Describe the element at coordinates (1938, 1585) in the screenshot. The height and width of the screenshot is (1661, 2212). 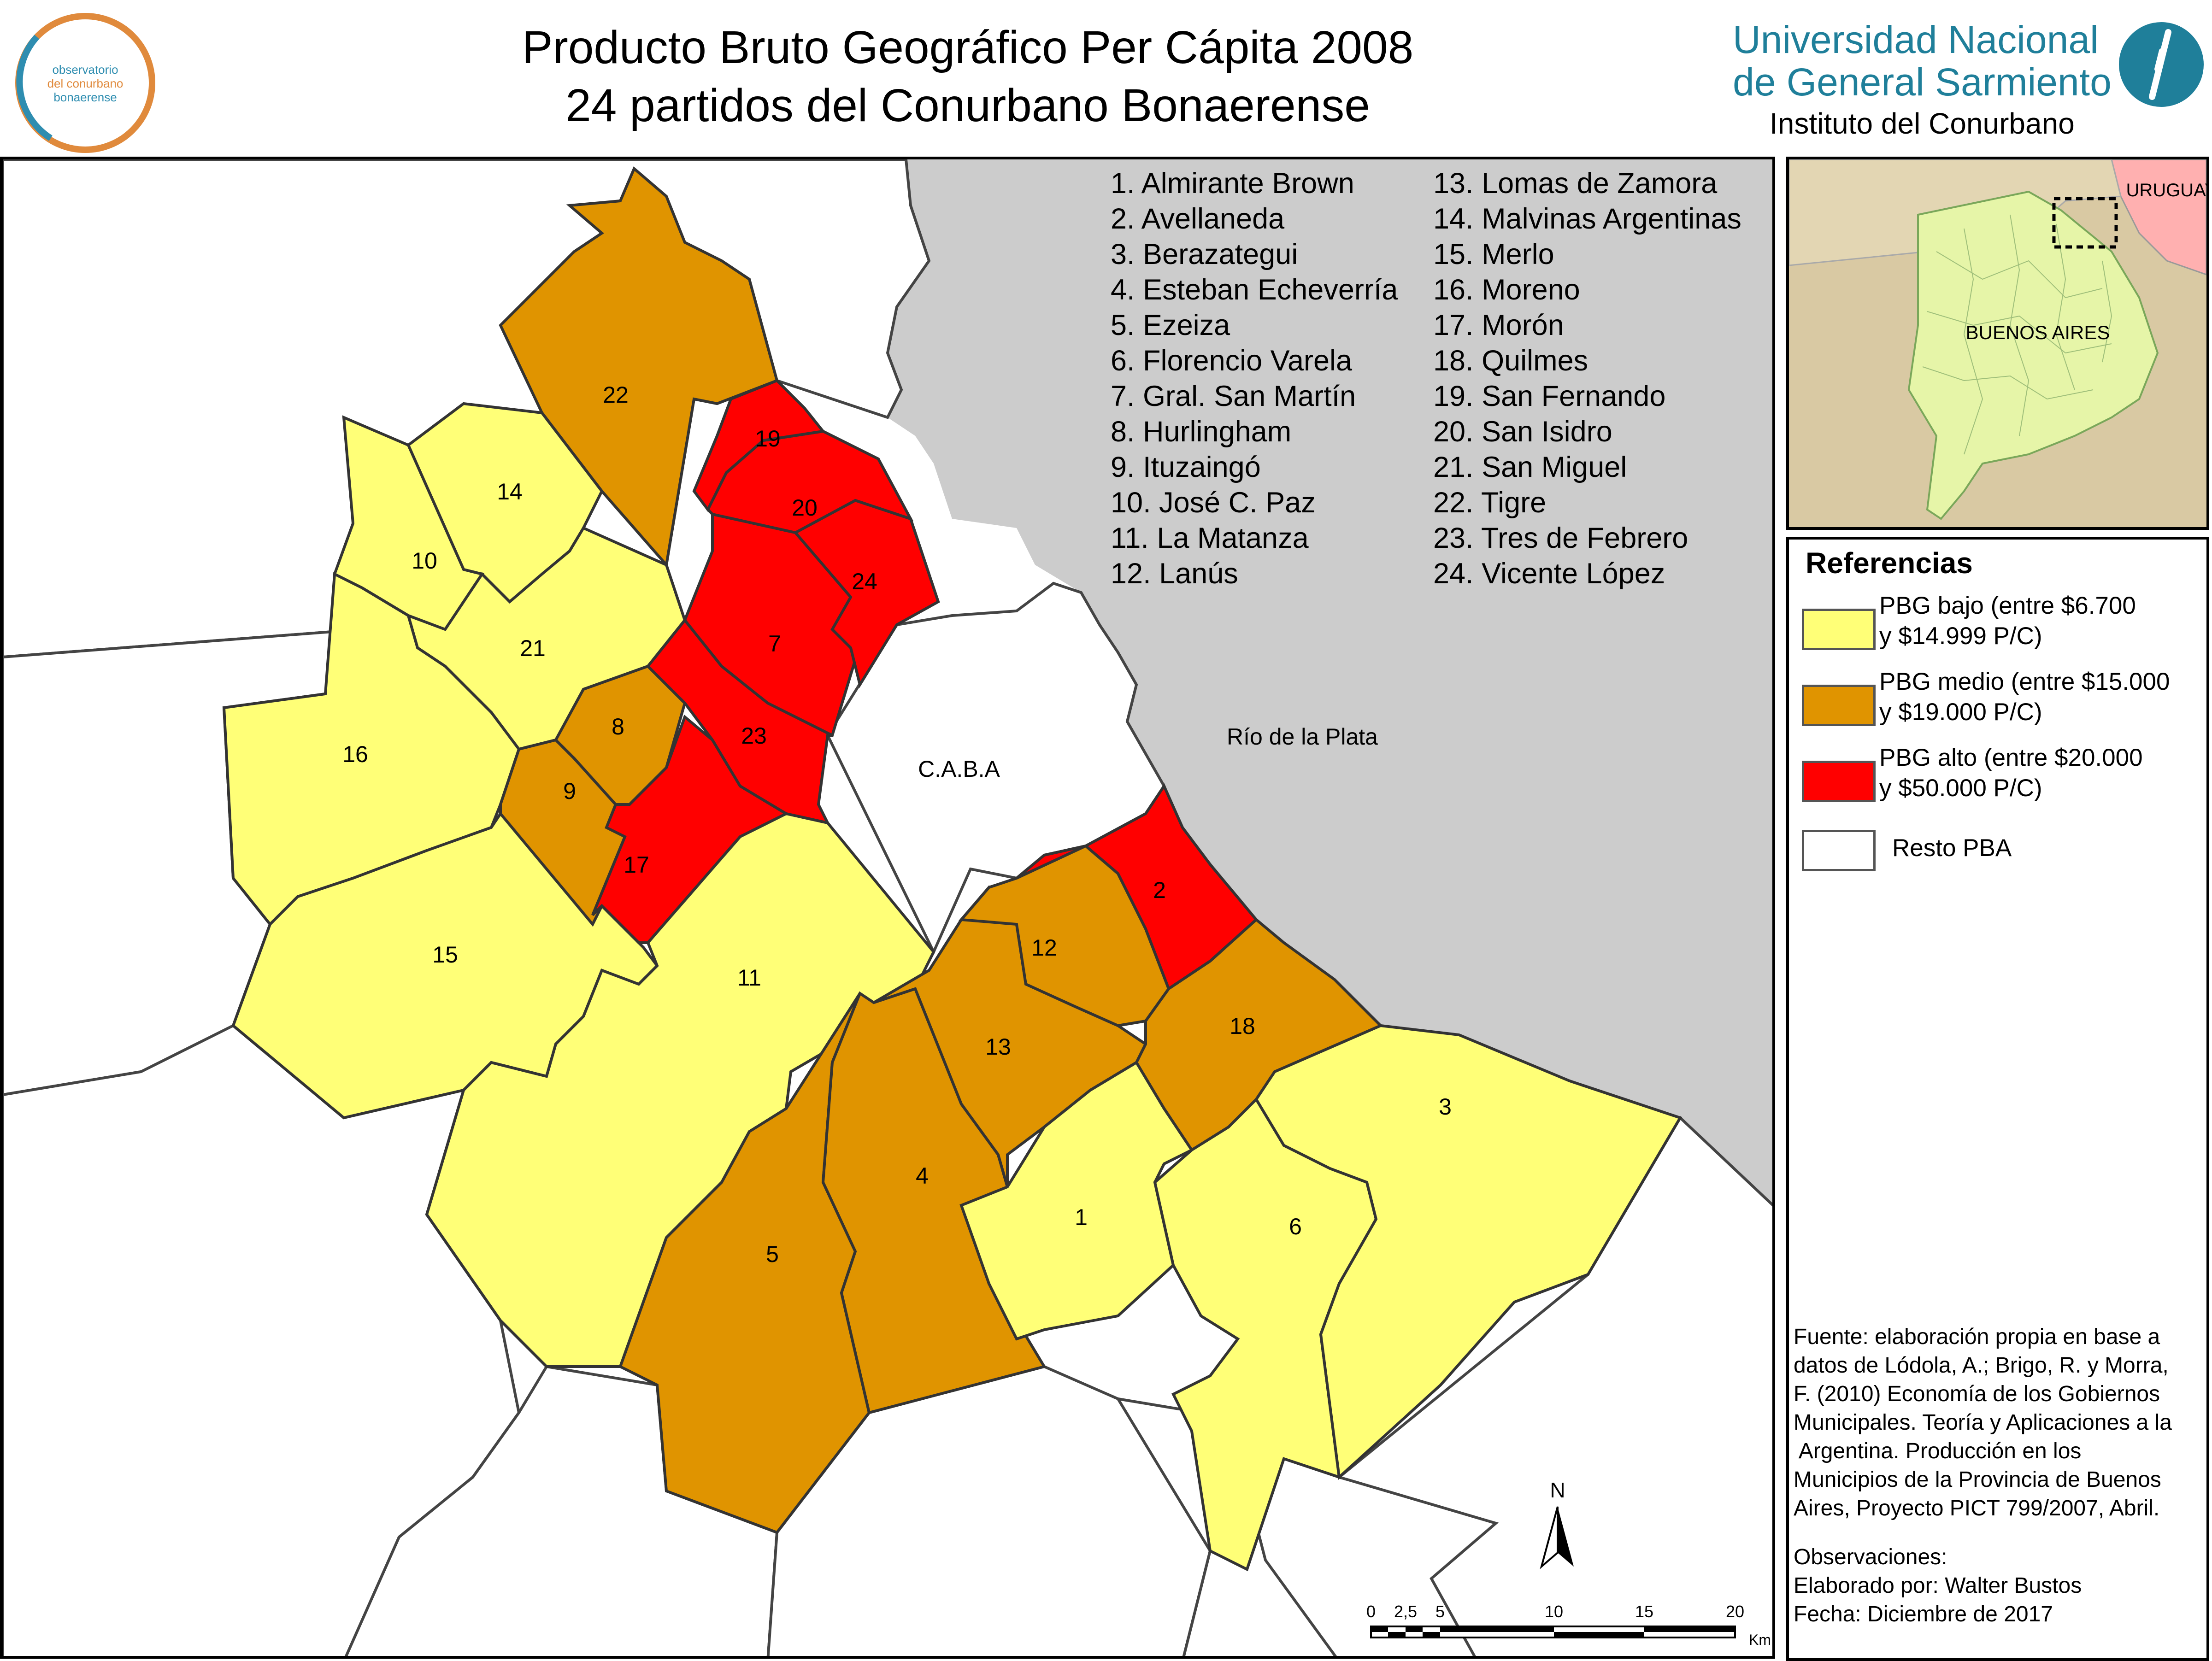
I see `author-line: Elaborado por: Walter Bustos` at that location.